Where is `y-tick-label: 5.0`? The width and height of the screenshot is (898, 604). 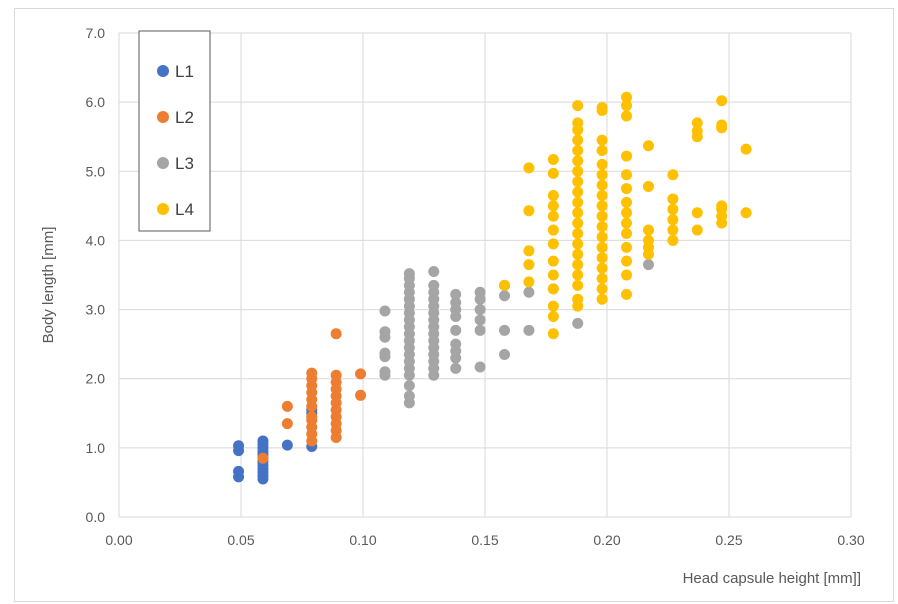
y-tick-label: 5.0 is located at coordinates (96, 171).